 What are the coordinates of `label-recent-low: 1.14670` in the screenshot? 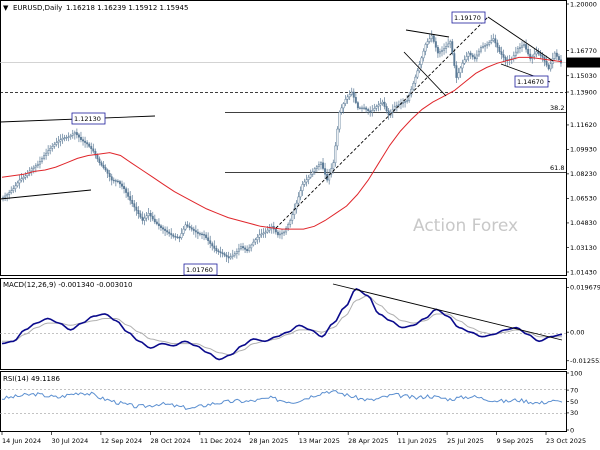 It's located at (531, 81).